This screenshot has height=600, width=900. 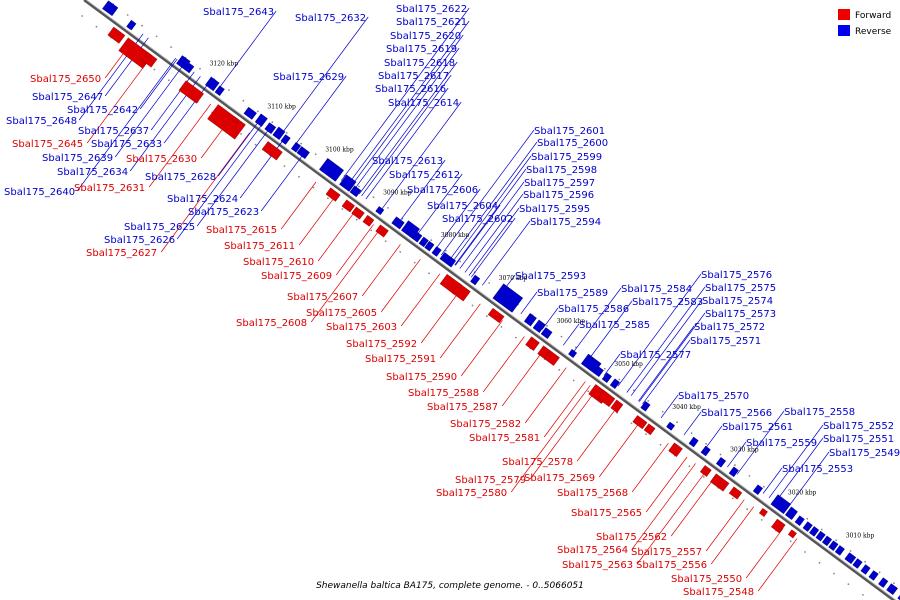 I want to click on forward-gene-label: Sbal175_2562, so click(x=631, y=537).